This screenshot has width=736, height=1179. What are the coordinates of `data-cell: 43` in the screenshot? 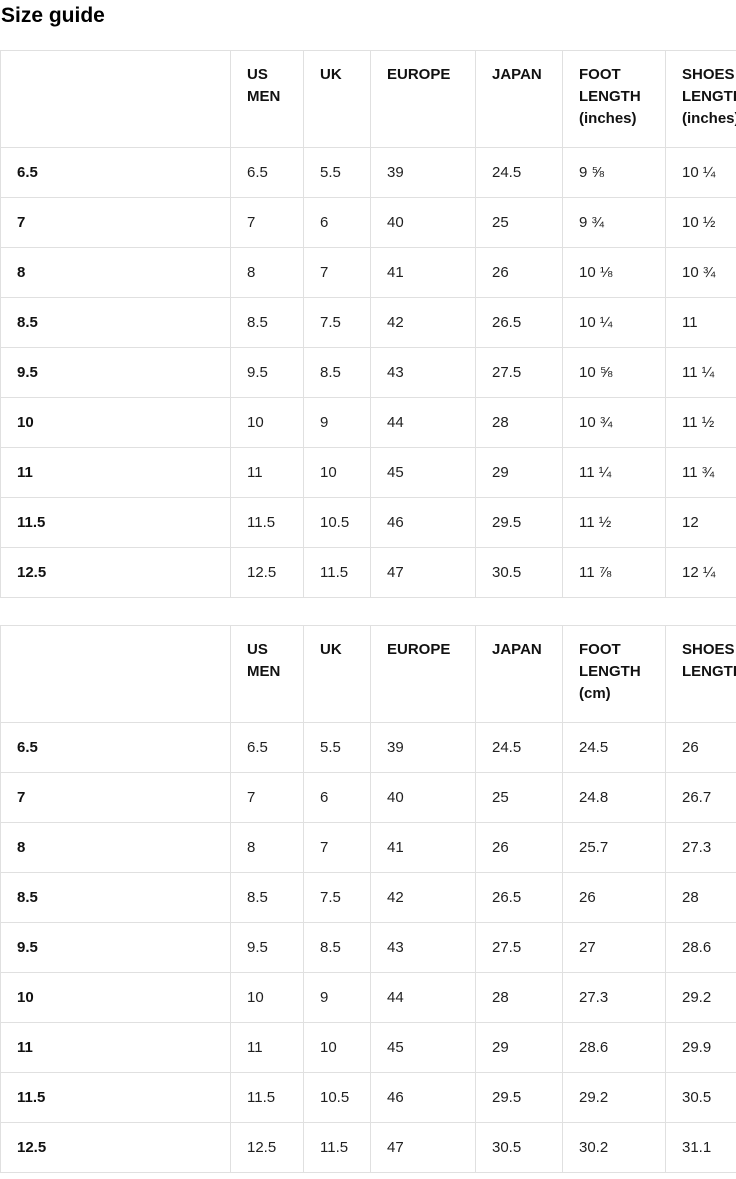 It's located at (423, 372).